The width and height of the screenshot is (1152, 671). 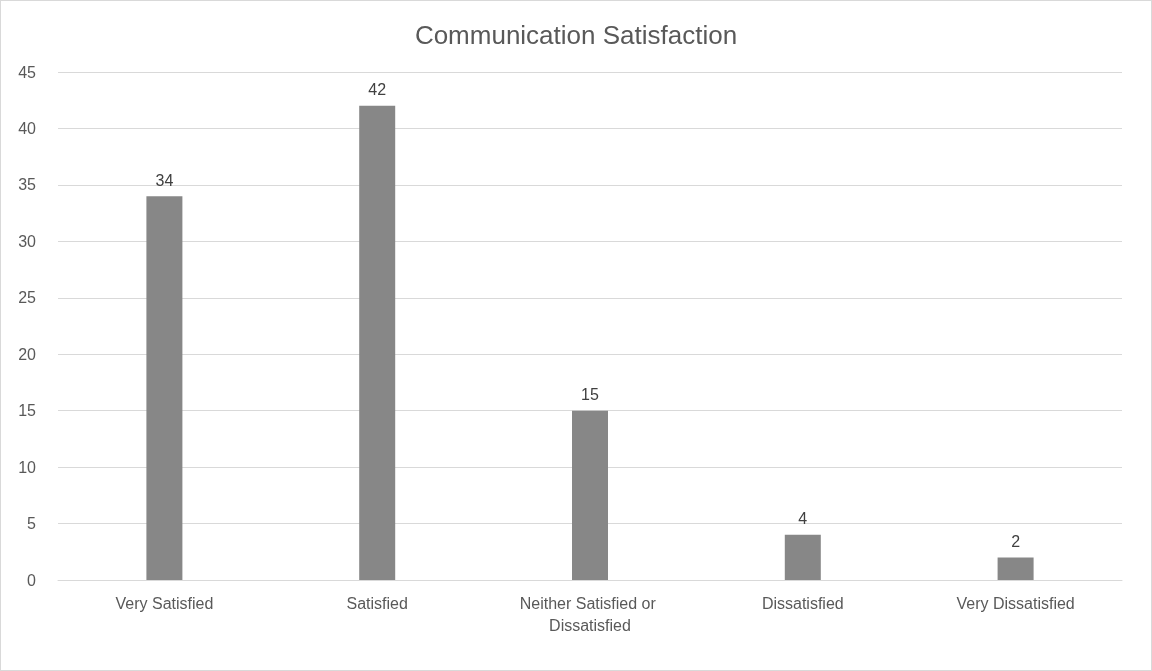 What do you see at coordinates (576, 35) in the screenshot?
I see `chart-title: Communication Satisfaction` at bounding box center [576, 35].